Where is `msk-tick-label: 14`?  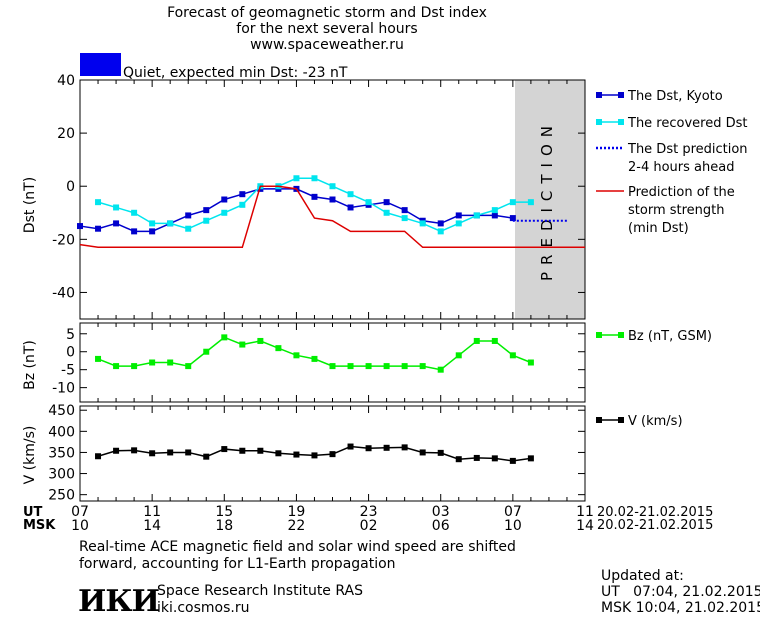
msk-tick-label: 14 is located at coordinates (585, 526).